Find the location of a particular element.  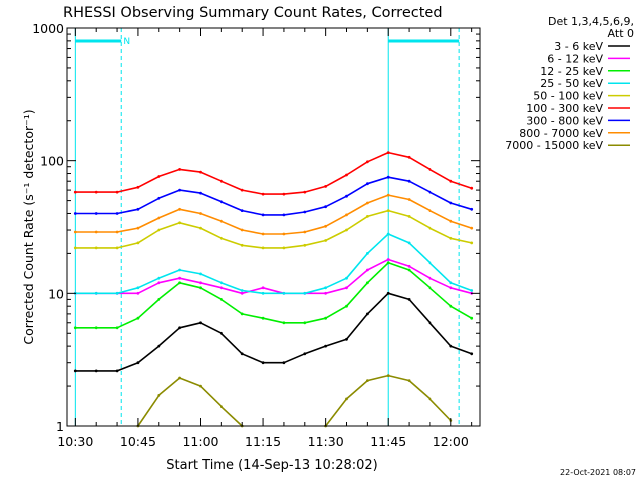

x-tick-label-3: 11:15 is located at coordinates (263, 441).